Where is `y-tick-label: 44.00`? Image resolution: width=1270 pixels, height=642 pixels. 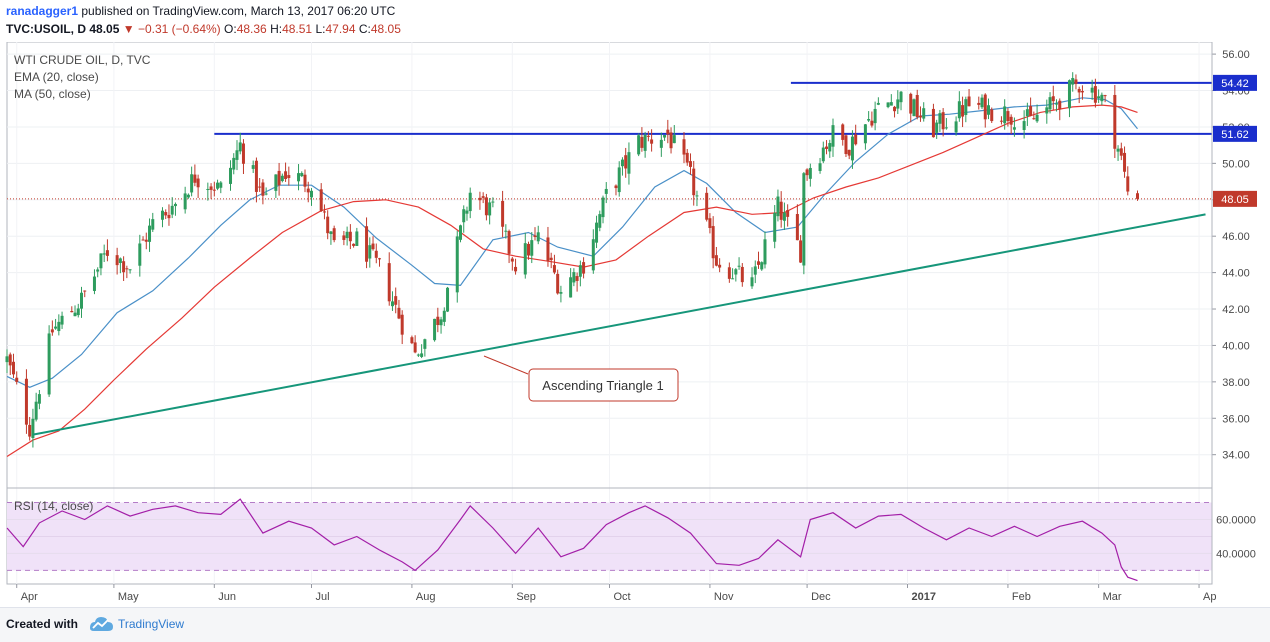
y-tick-label: 44.00 is located at coordinates (1236, 274).